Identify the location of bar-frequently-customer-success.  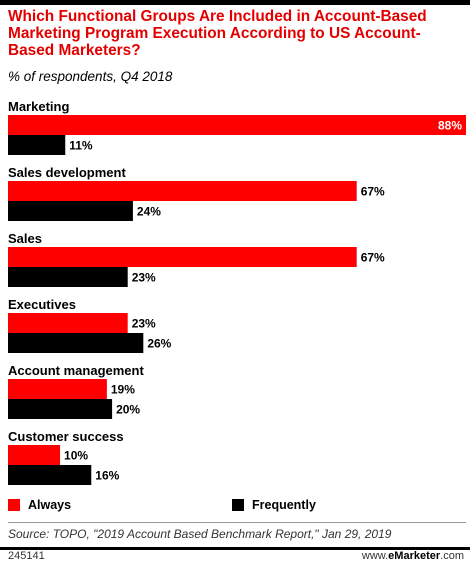
(50, 475).